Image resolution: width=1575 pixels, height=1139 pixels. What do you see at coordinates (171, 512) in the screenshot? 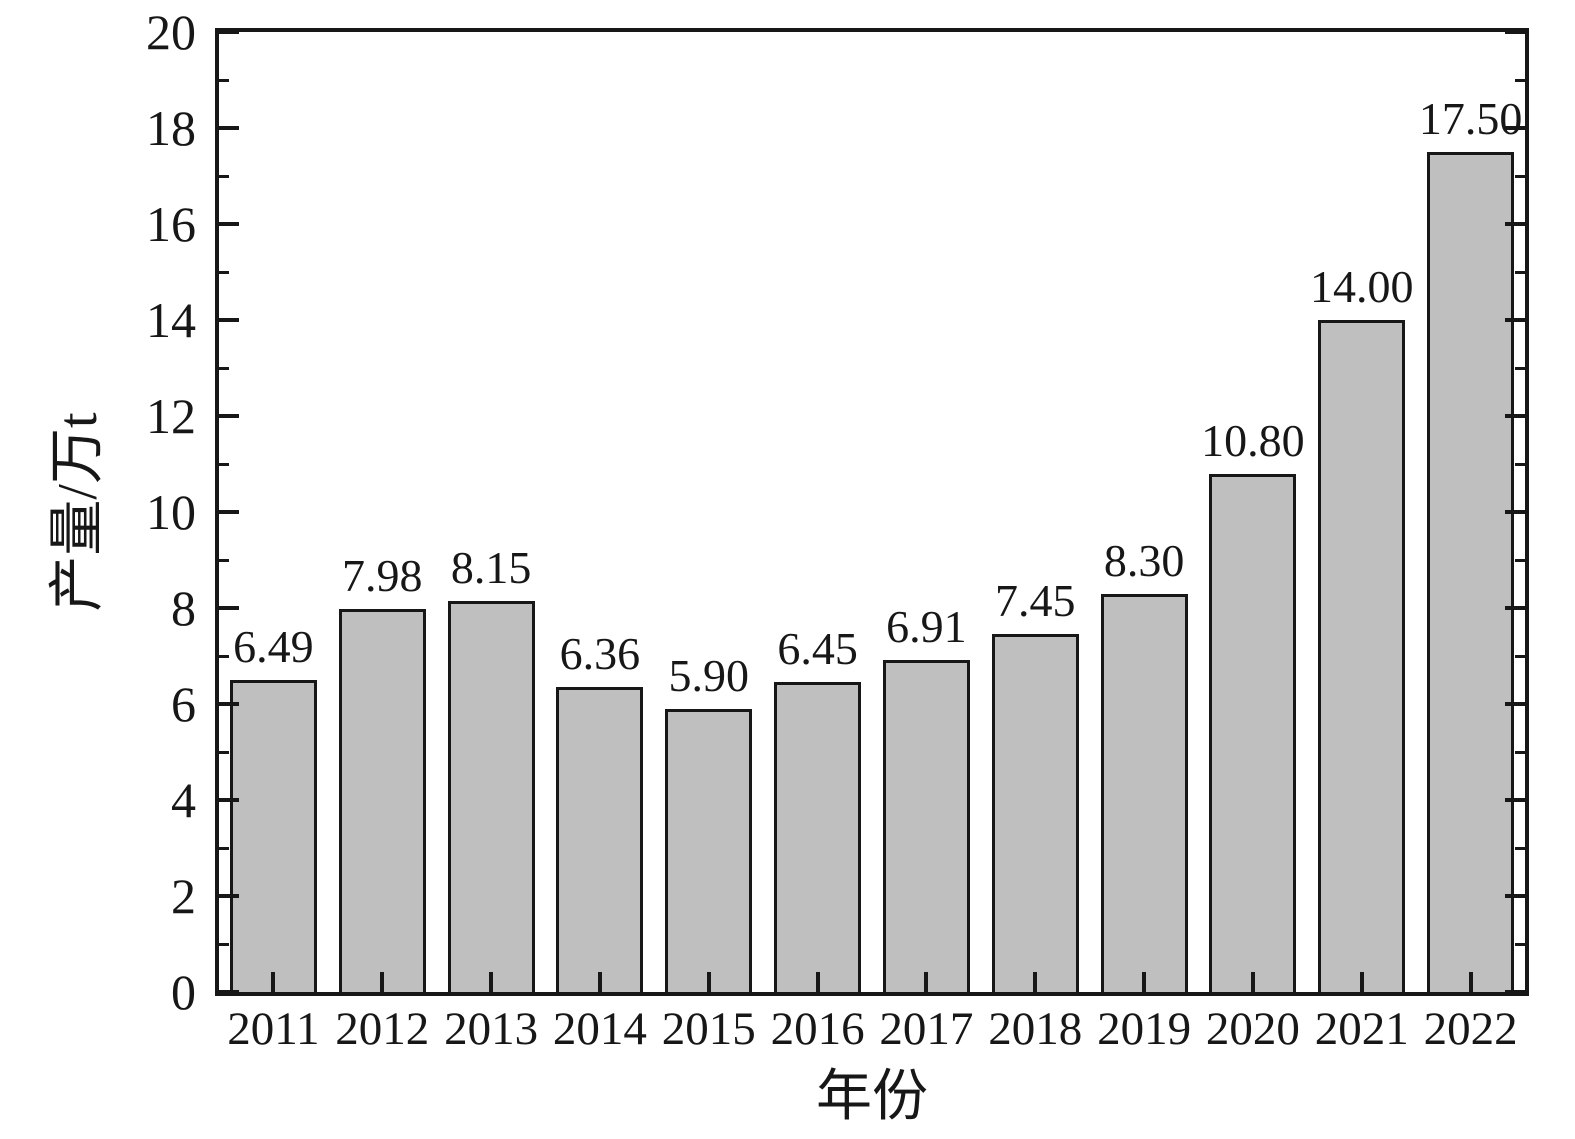
I see `y-axis-tick-label-10: 10` at bounding box center [171, 512].